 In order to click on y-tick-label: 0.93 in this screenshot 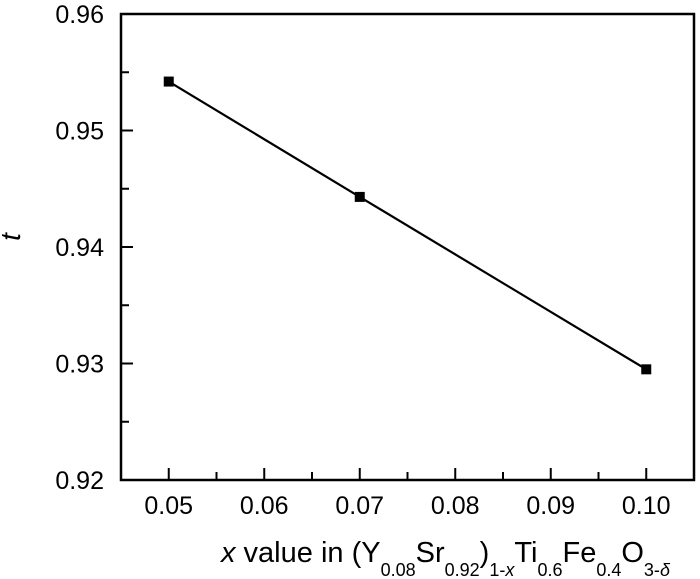, I will do `click(79, 364)`.